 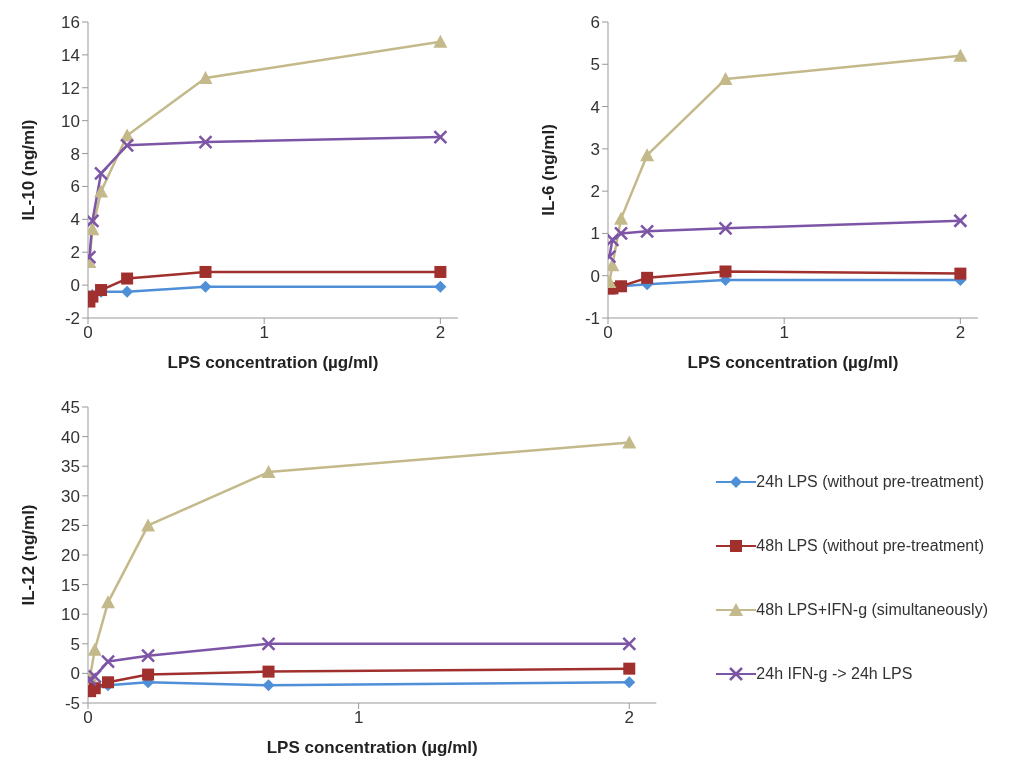 I want to click on y-tick-label: 8, so click(x=75, y=154).